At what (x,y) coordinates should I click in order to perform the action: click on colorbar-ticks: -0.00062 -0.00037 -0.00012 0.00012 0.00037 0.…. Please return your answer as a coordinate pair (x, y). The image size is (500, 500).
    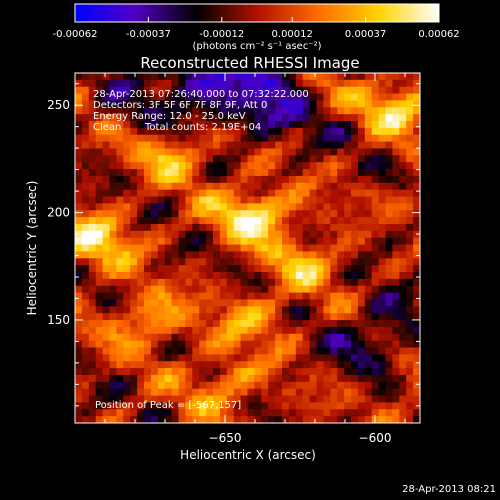
    Looking at the image, I should click on (256, 28).